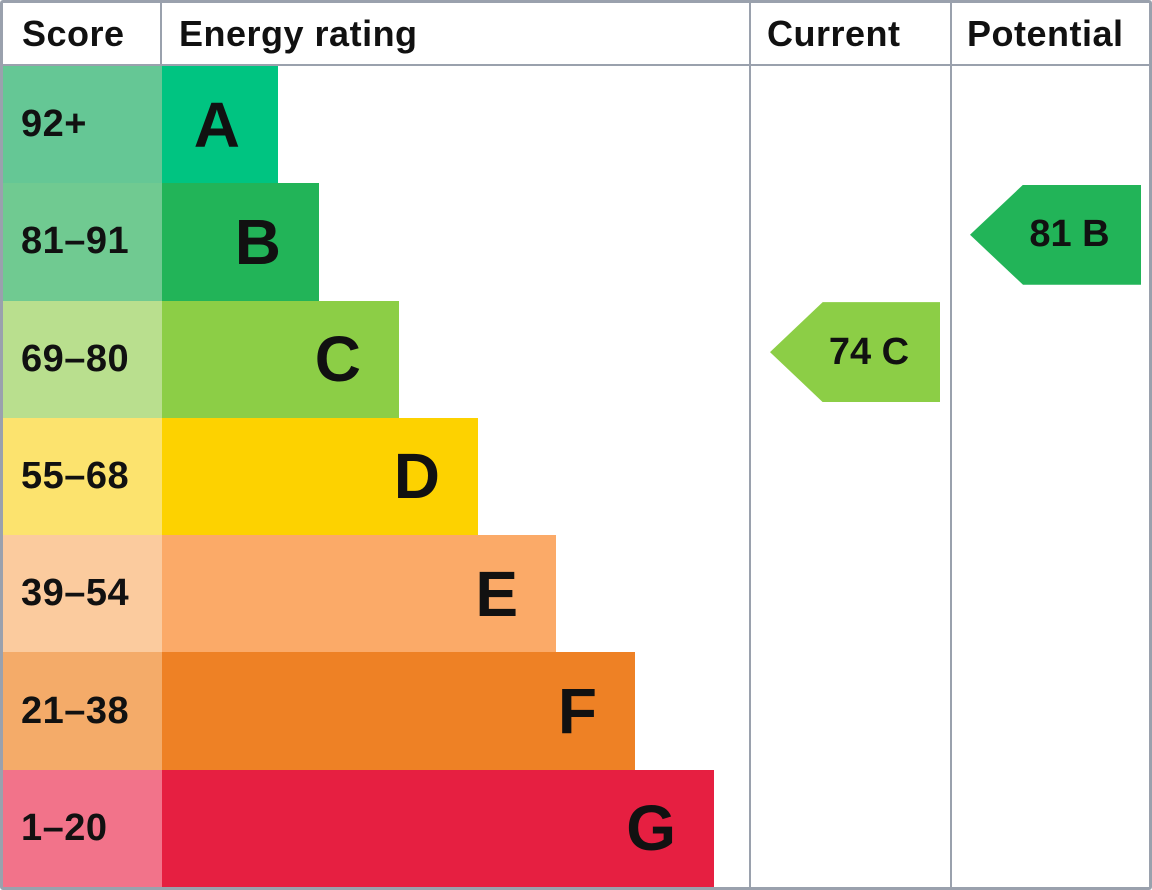 The height and width of the screenshot is (890, 1152). I want to click on band-bar-f: F, so click(398, 711).